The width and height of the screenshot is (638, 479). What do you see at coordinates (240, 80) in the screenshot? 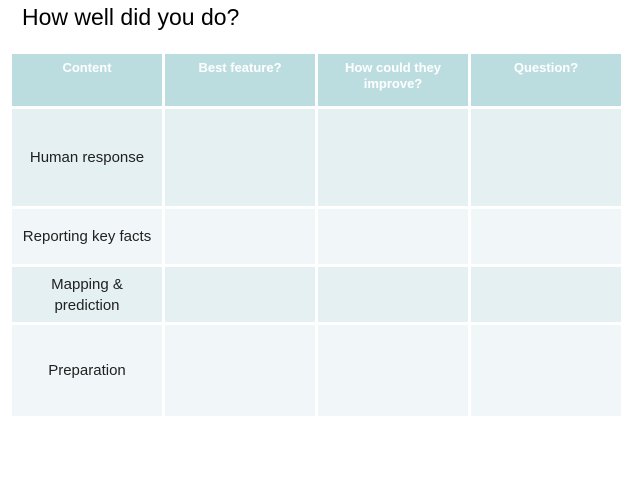
I see `column-header-best-feature: Best feature?` at bounding box center [240, 80].